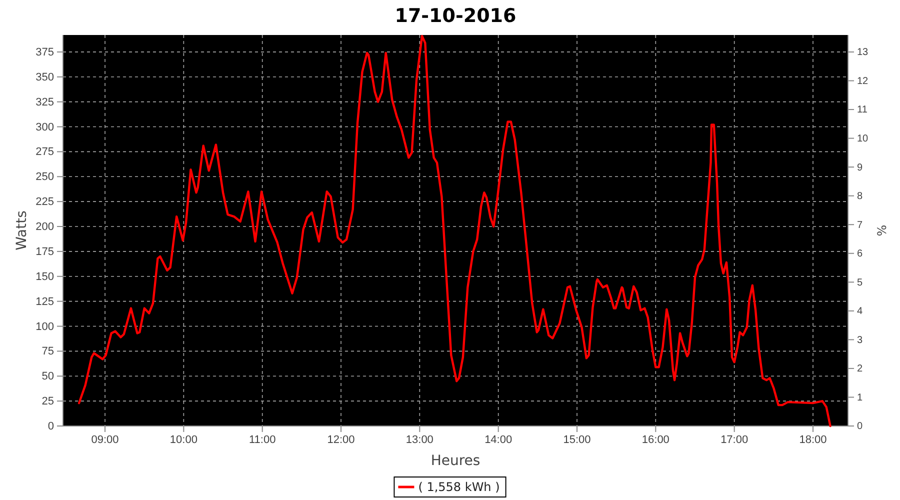 The image size is (900, 500). I want to click on y2-tick-label: 5, so click(860, 282).